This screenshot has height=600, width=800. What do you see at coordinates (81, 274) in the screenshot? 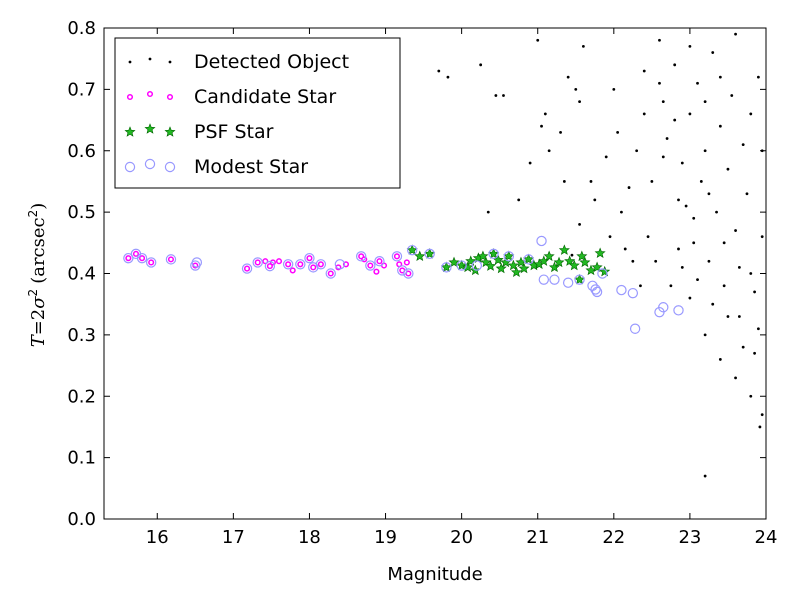
I see `y-tick-label: 0.4` at bounding box center [81, 274].